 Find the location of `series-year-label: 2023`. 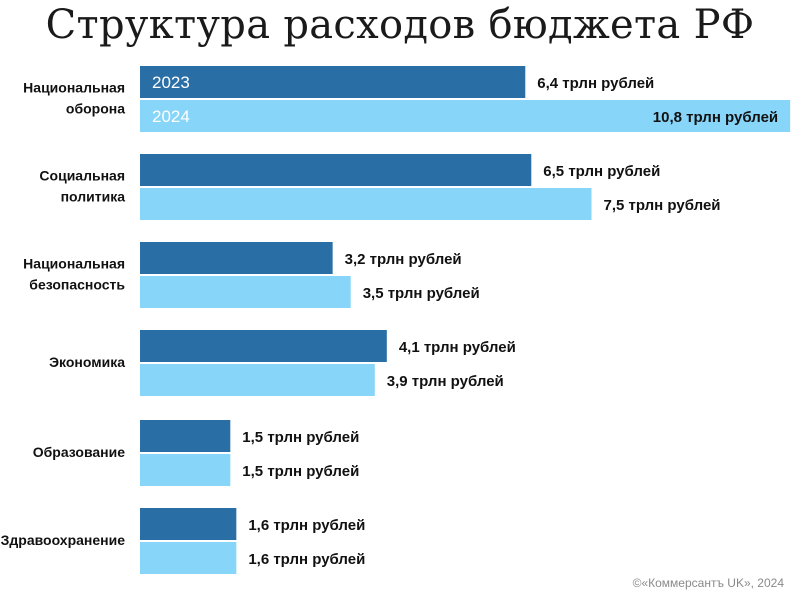

series-year-label: 2023 is located at coordinates (171, 82).